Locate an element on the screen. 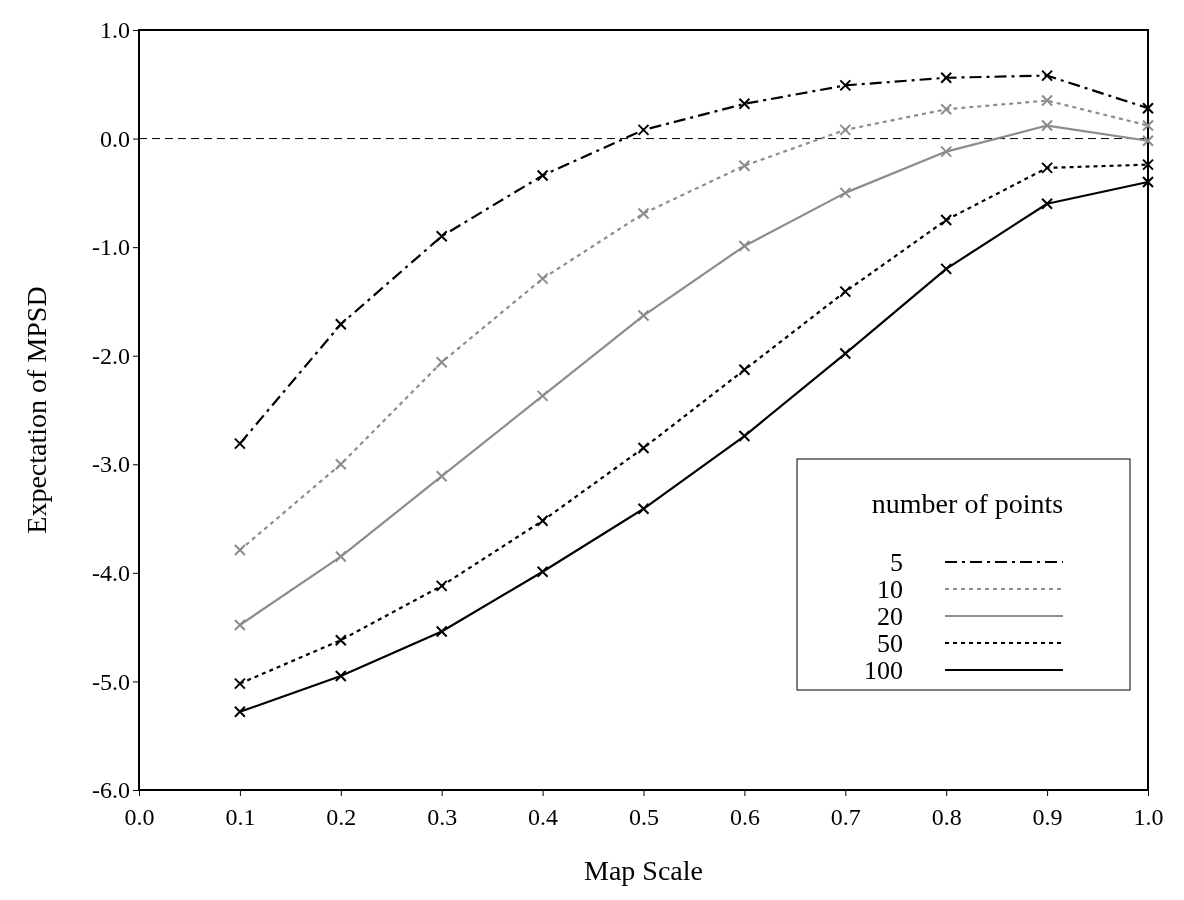 This screenshot has width=1184, height=900. x-tick-label: 0.9 is located at coordinates (1047, 817).